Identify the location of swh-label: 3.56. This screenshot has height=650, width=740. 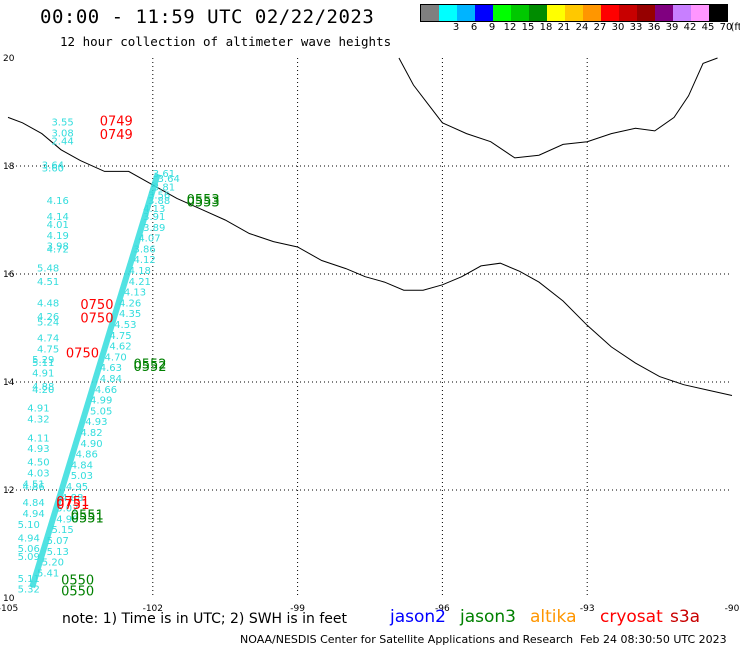
(159, 195).